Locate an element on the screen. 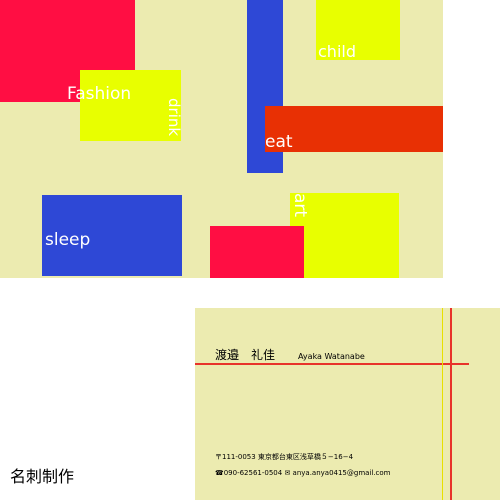 The width and height of the screenshot is (500, 500). caption-business-card-production: 名刺制作 is located at coordinates (42, 476).